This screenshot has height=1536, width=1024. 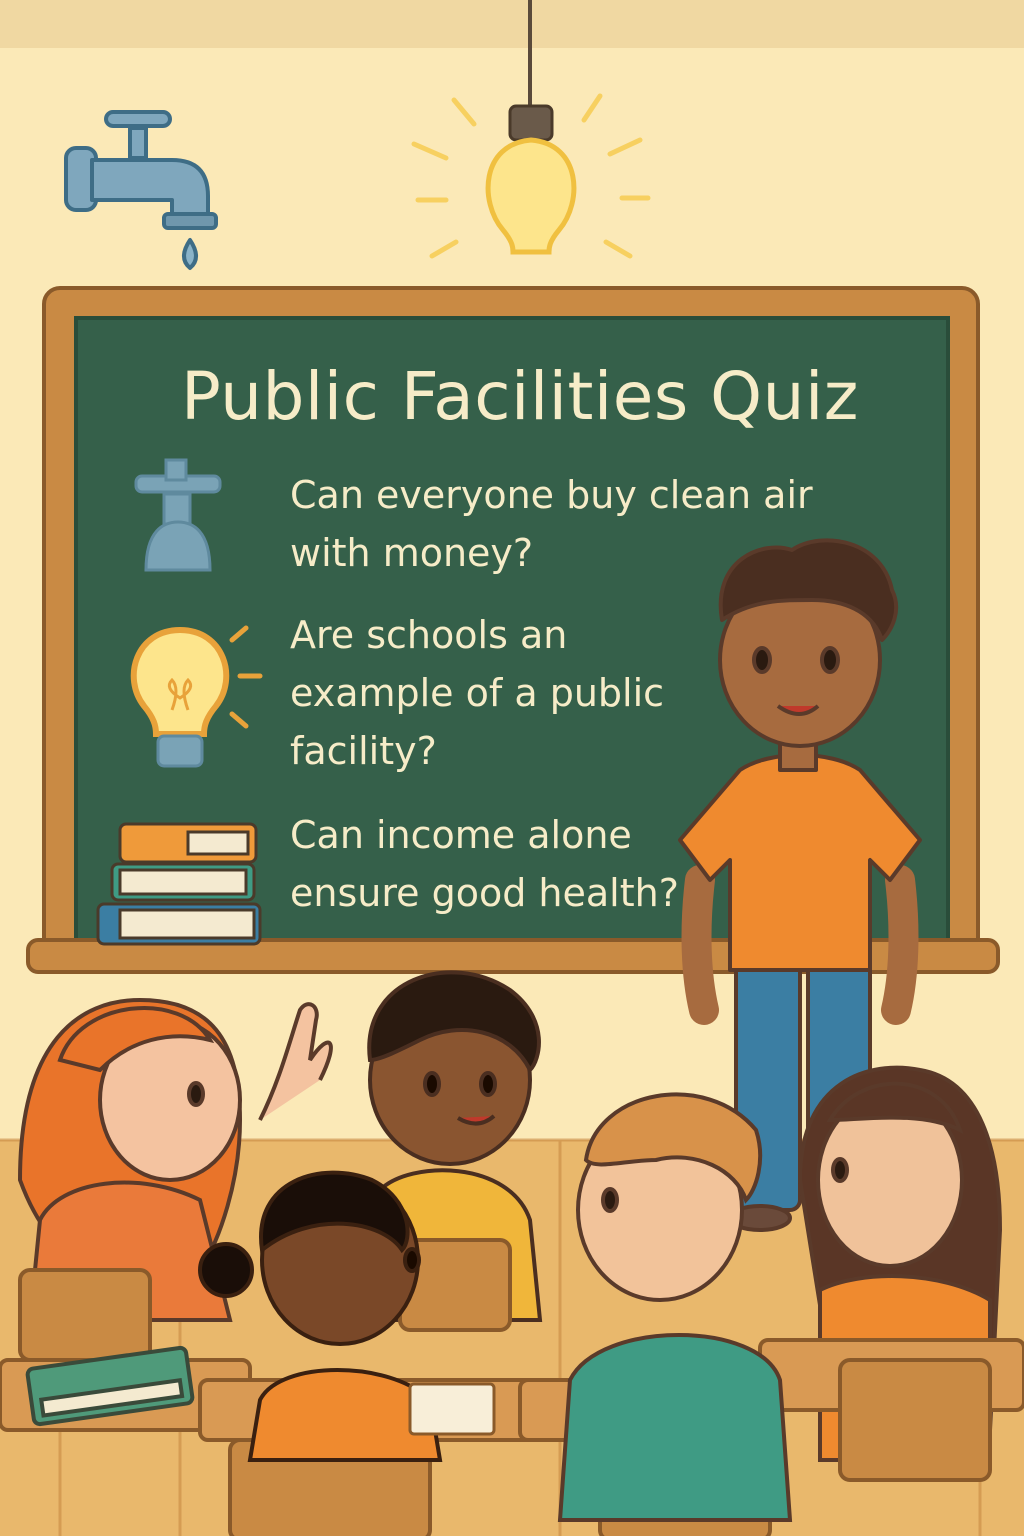 What do you see at coordinates (531, 129) in the screenshot?
I see `ceiling-lightbulb-icon` at bounding box center [531, 129].